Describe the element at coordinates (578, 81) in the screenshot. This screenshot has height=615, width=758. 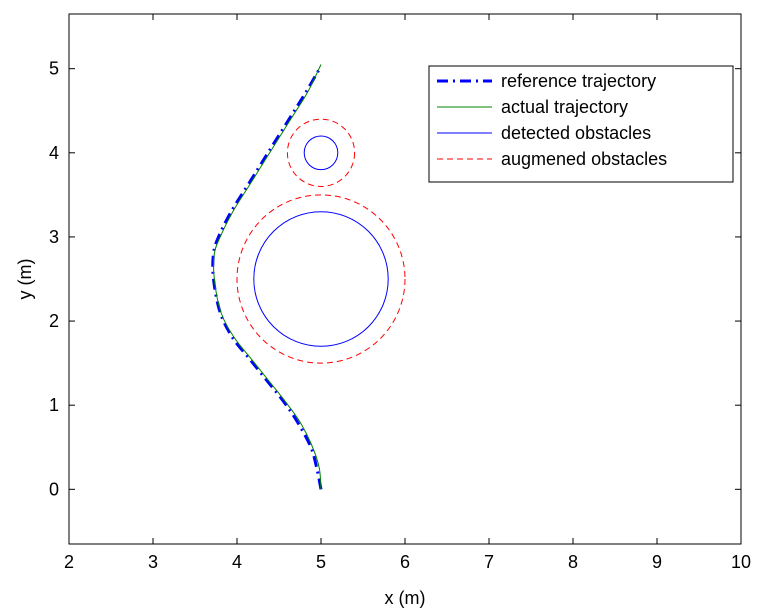
I see `legend-label-reference-trajectory: reference trajectory` at that location.